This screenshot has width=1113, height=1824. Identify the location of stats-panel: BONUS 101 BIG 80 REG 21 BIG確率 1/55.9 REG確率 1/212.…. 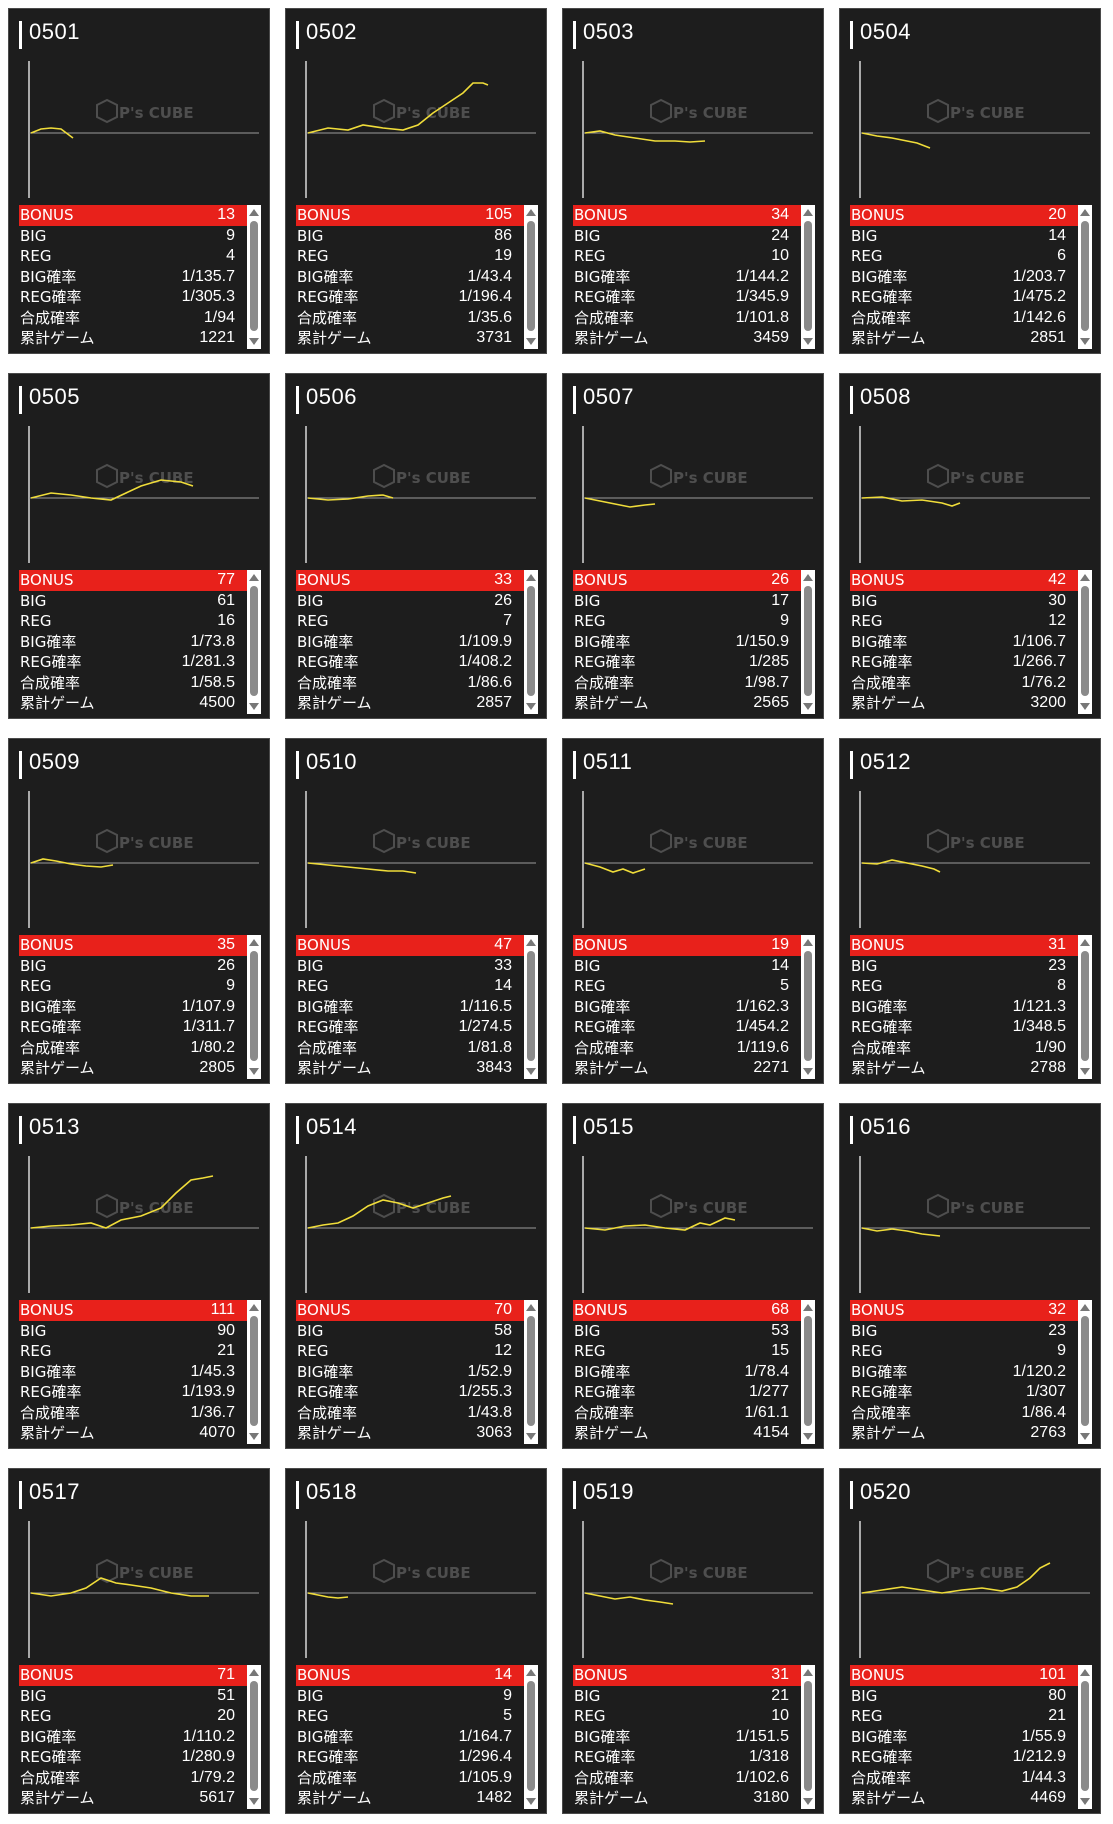
(971, 1737).